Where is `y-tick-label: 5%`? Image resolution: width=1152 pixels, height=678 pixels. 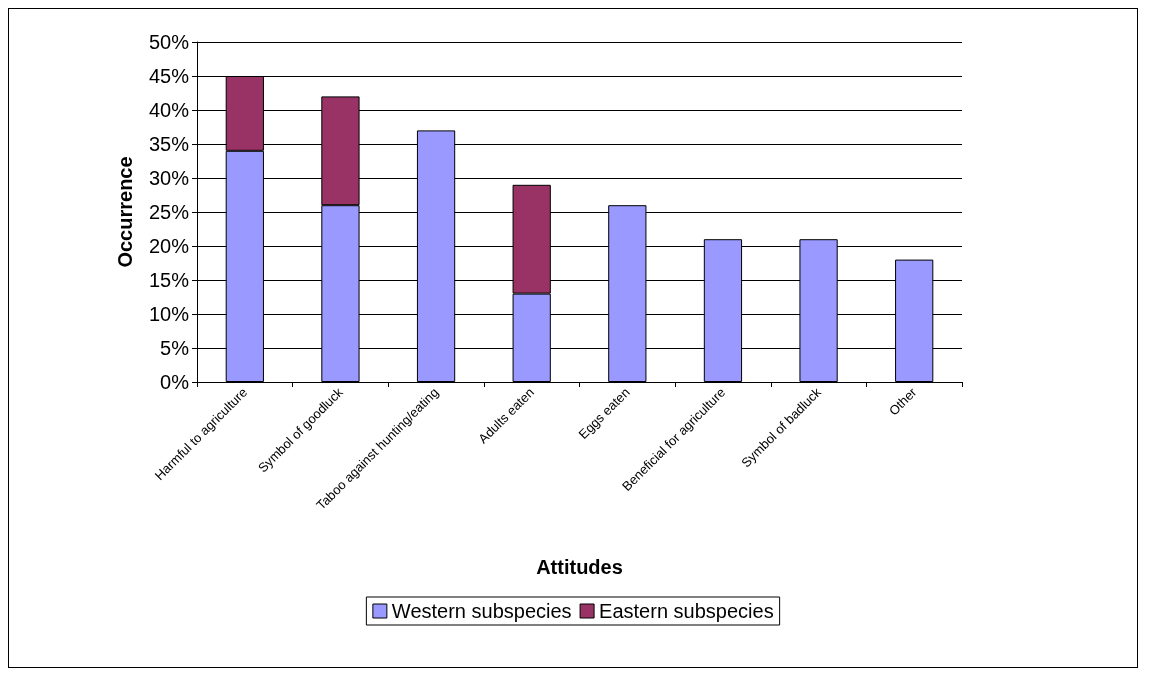 y-tick-label: 5% is located at coordinates (175, 348).